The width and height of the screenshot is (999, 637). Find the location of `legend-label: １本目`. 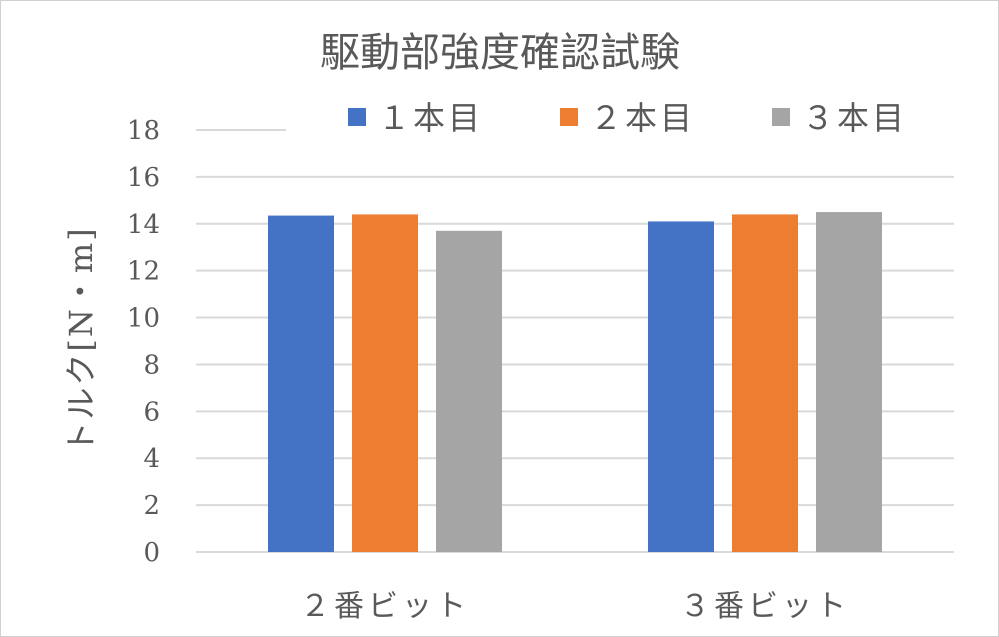

legend-label: １本目 is located at coordinates (430, 118).